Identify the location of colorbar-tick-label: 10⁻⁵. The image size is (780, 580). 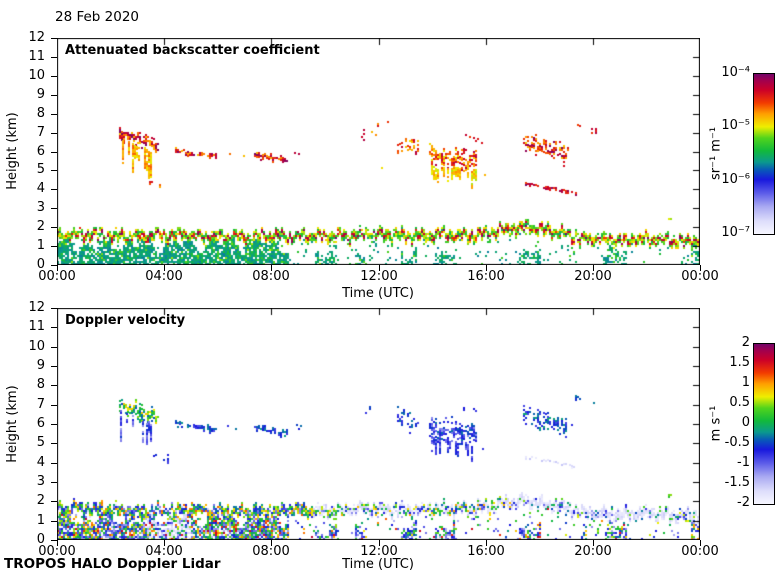
(735, 126).